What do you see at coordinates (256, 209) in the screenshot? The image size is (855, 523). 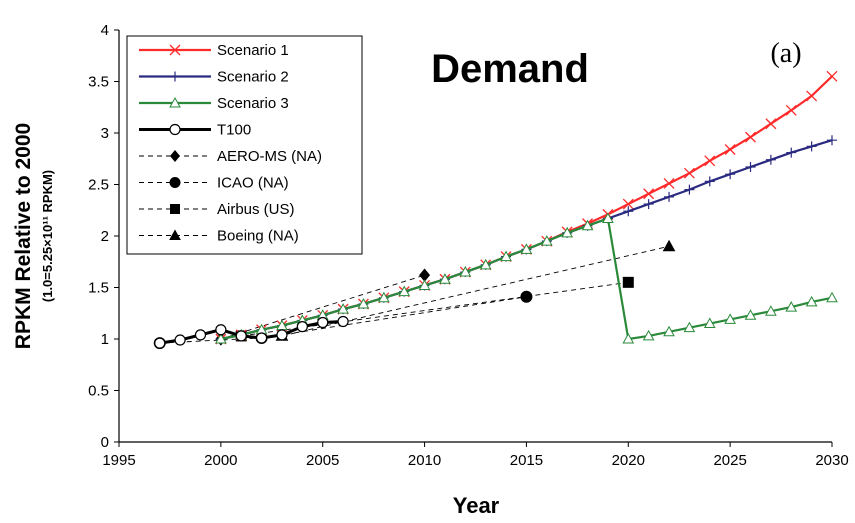 I see `legend-label: Airbus (US)` at bounding box center [256, 209].